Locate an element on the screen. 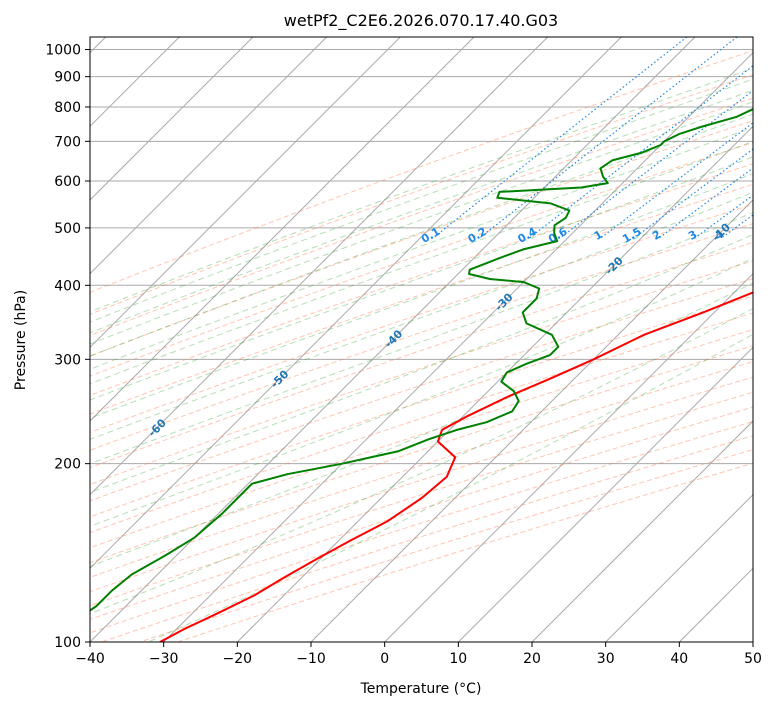 Image resolution: width=775 pixels, height=708 pixels. y-tick-label: 900 is located at coordinates (67, 78).